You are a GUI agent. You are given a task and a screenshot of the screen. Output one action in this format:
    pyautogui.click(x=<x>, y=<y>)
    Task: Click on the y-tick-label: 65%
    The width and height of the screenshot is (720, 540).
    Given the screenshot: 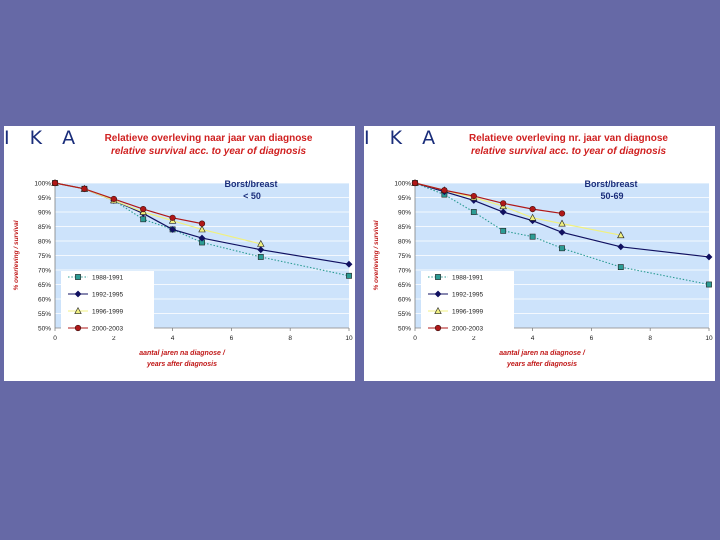 What is the action you would take?
    pyautogui.click(x=404, y=285)
    